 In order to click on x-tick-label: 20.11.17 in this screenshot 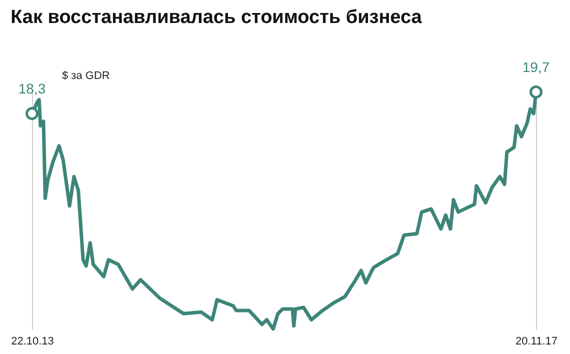, I will do `click(536, 342)`.